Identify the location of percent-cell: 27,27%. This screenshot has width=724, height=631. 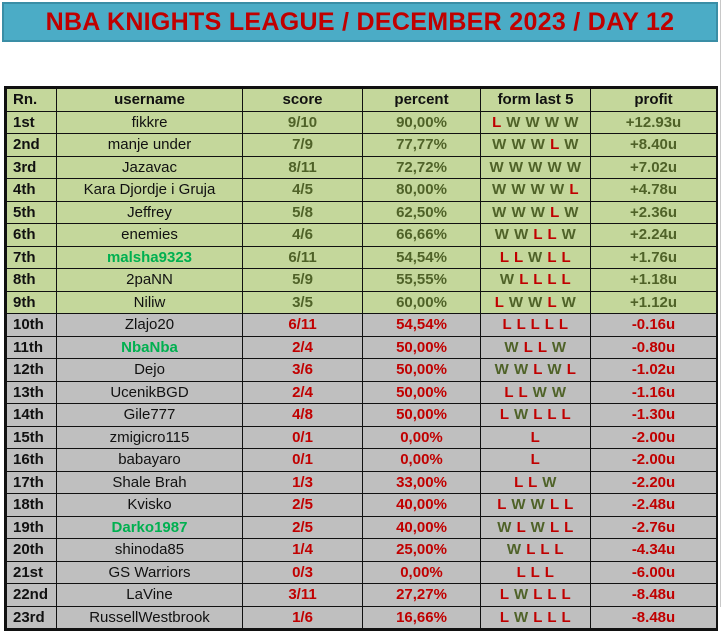
(421, 595).